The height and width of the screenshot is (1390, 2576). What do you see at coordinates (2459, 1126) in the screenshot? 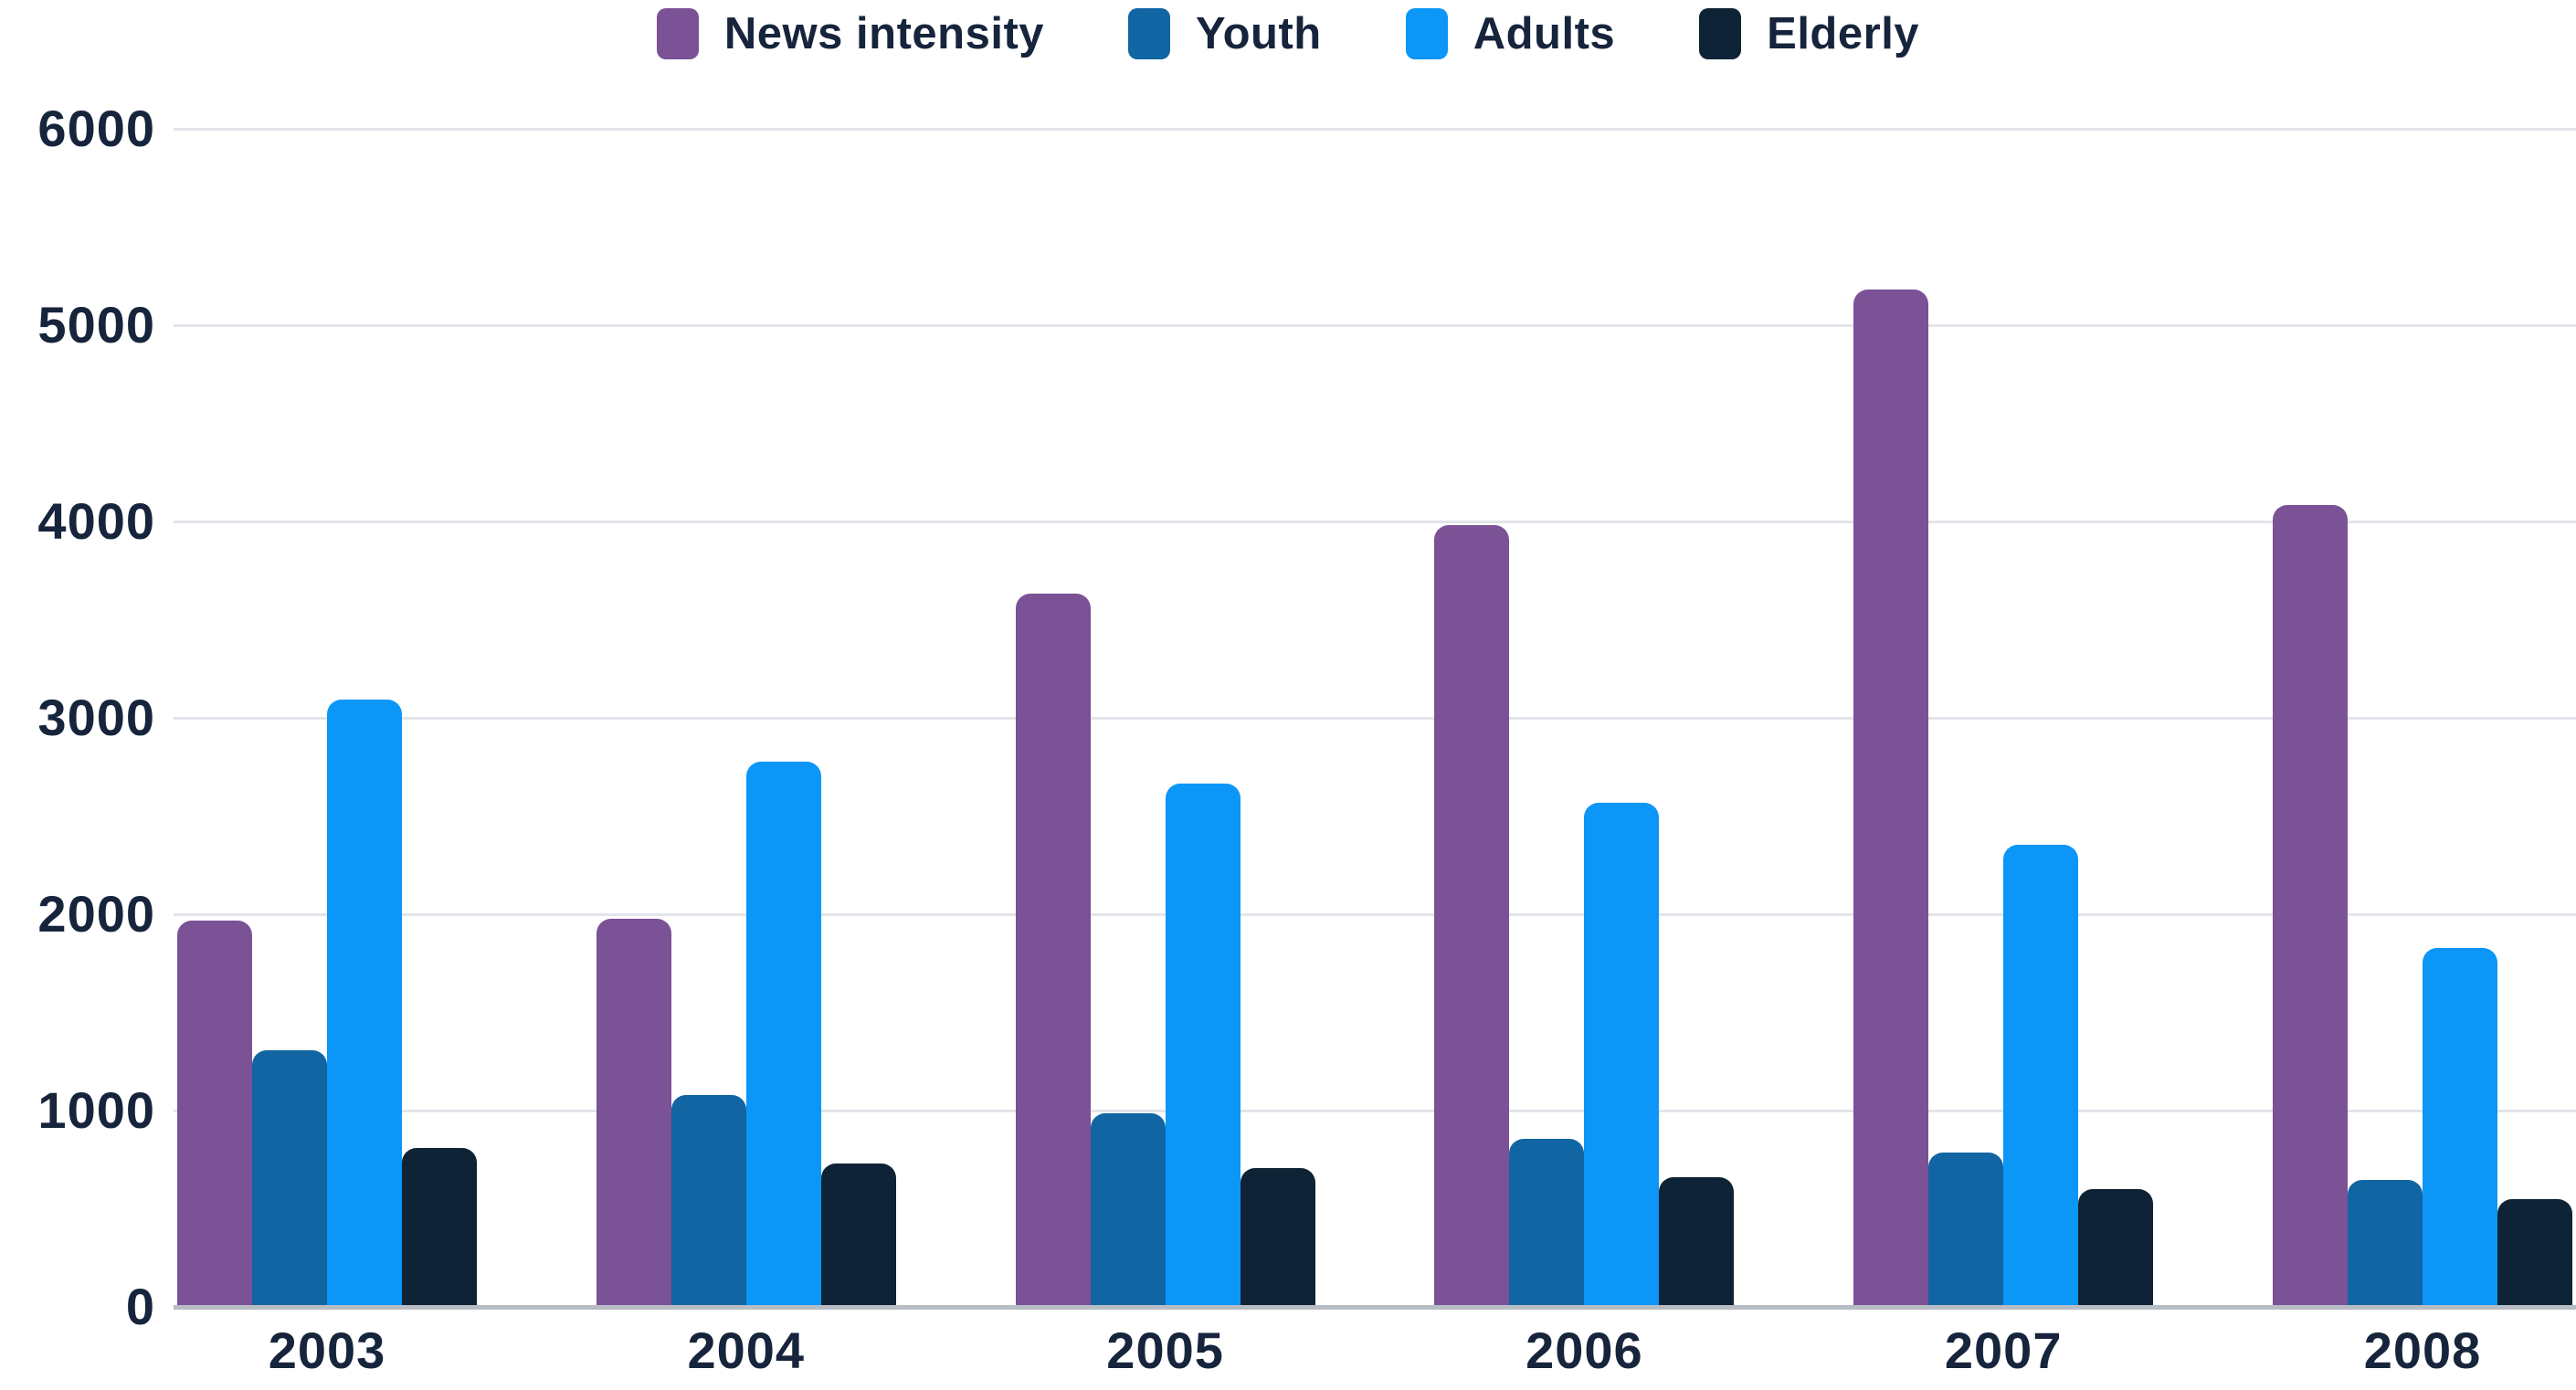
I see `bar-2008-adults` at bounding box center [2459, 1126].